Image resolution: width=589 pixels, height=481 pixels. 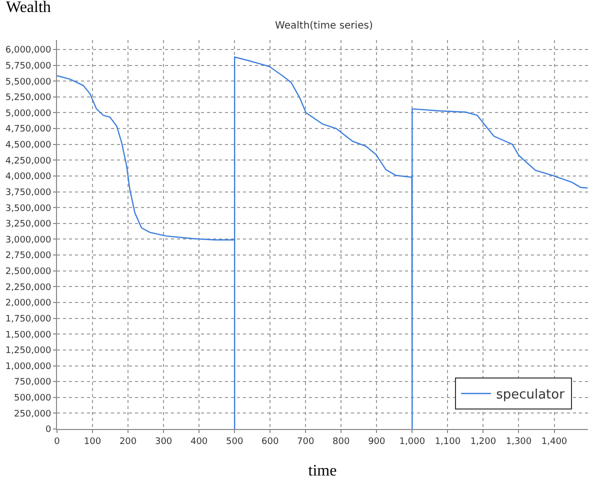 What do you see at coordinates (322, 471) in the screenshot?
I see `x-axis-title: time` at bounding box center [322, 471].